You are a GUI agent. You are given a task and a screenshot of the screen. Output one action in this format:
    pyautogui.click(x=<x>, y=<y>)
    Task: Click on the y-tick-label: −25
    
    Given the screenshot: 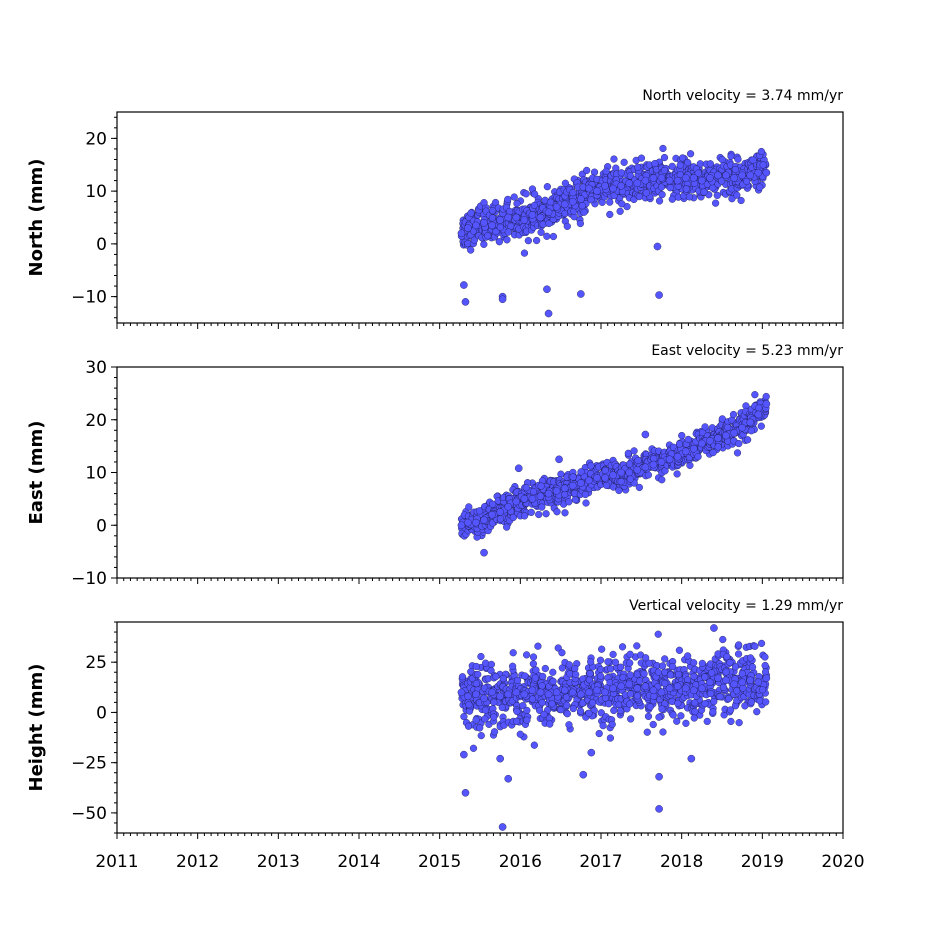 What is the action you would take?
    pyautogui.click(x=89, y=764)
    